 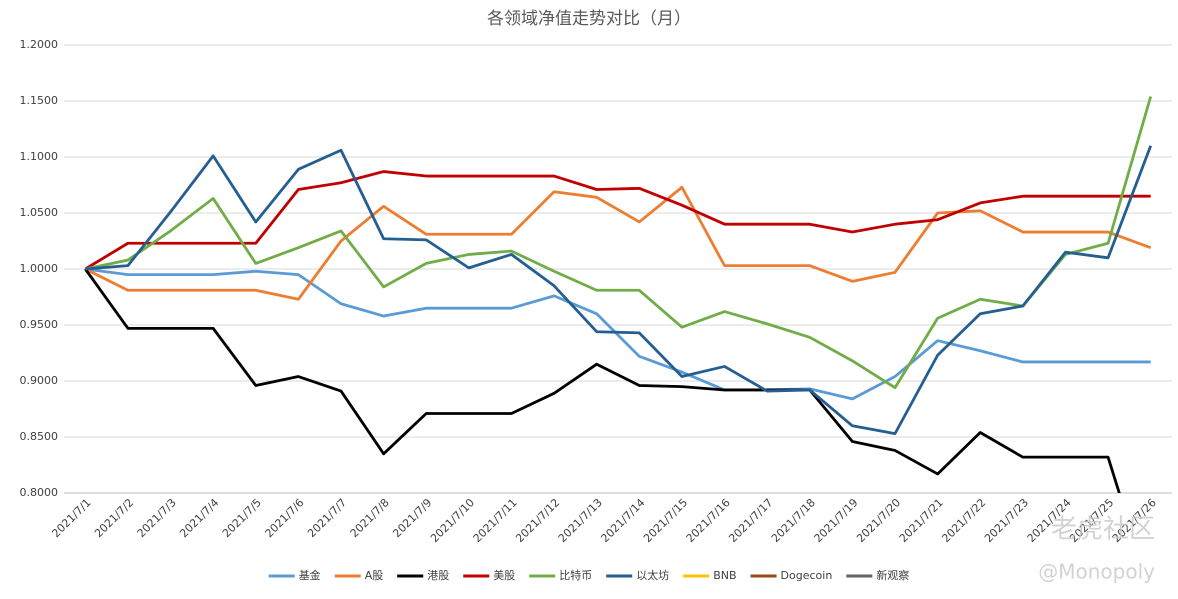 I want to click on watermark: 老虎社区, so click(x=1103, y=530).